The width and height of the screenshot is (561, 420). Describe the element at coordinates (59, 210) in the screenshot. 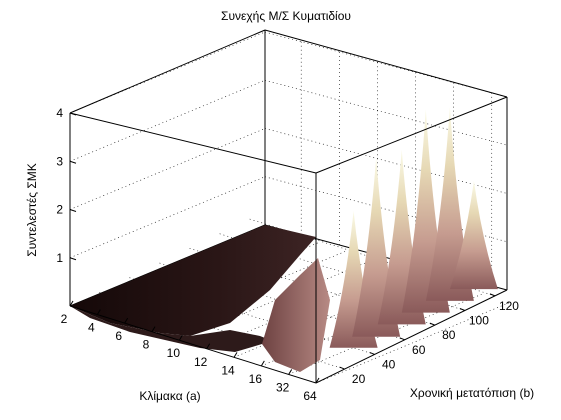

I see `z-tick-label: 2` at that location.